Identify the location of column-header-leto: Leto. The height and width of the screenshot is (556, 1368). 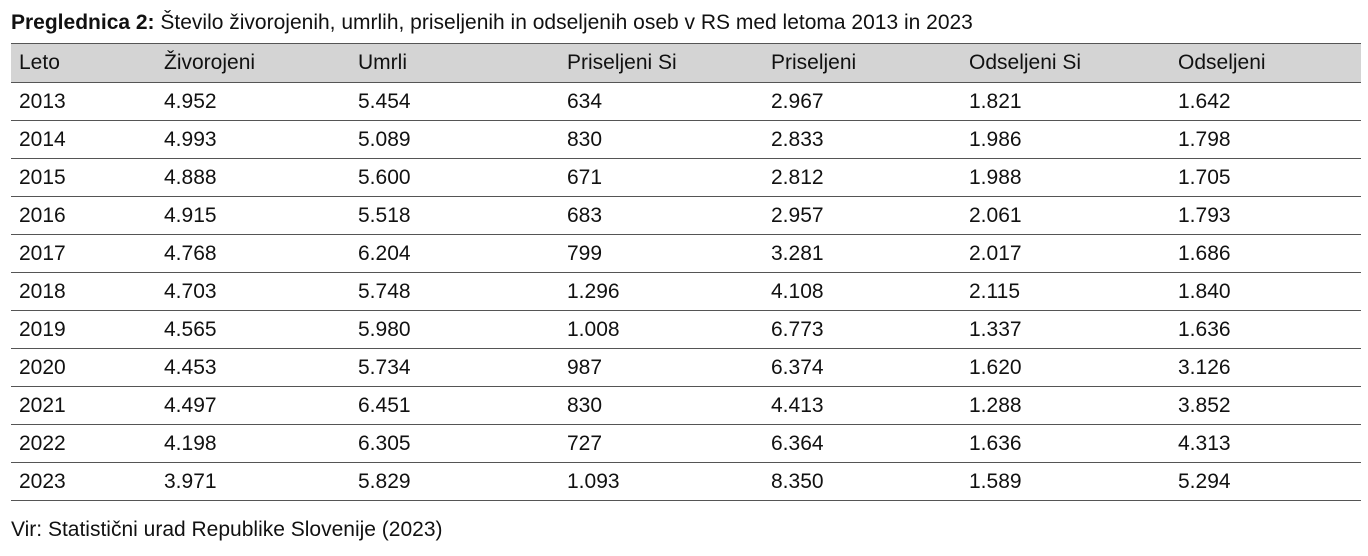
(83, 63).